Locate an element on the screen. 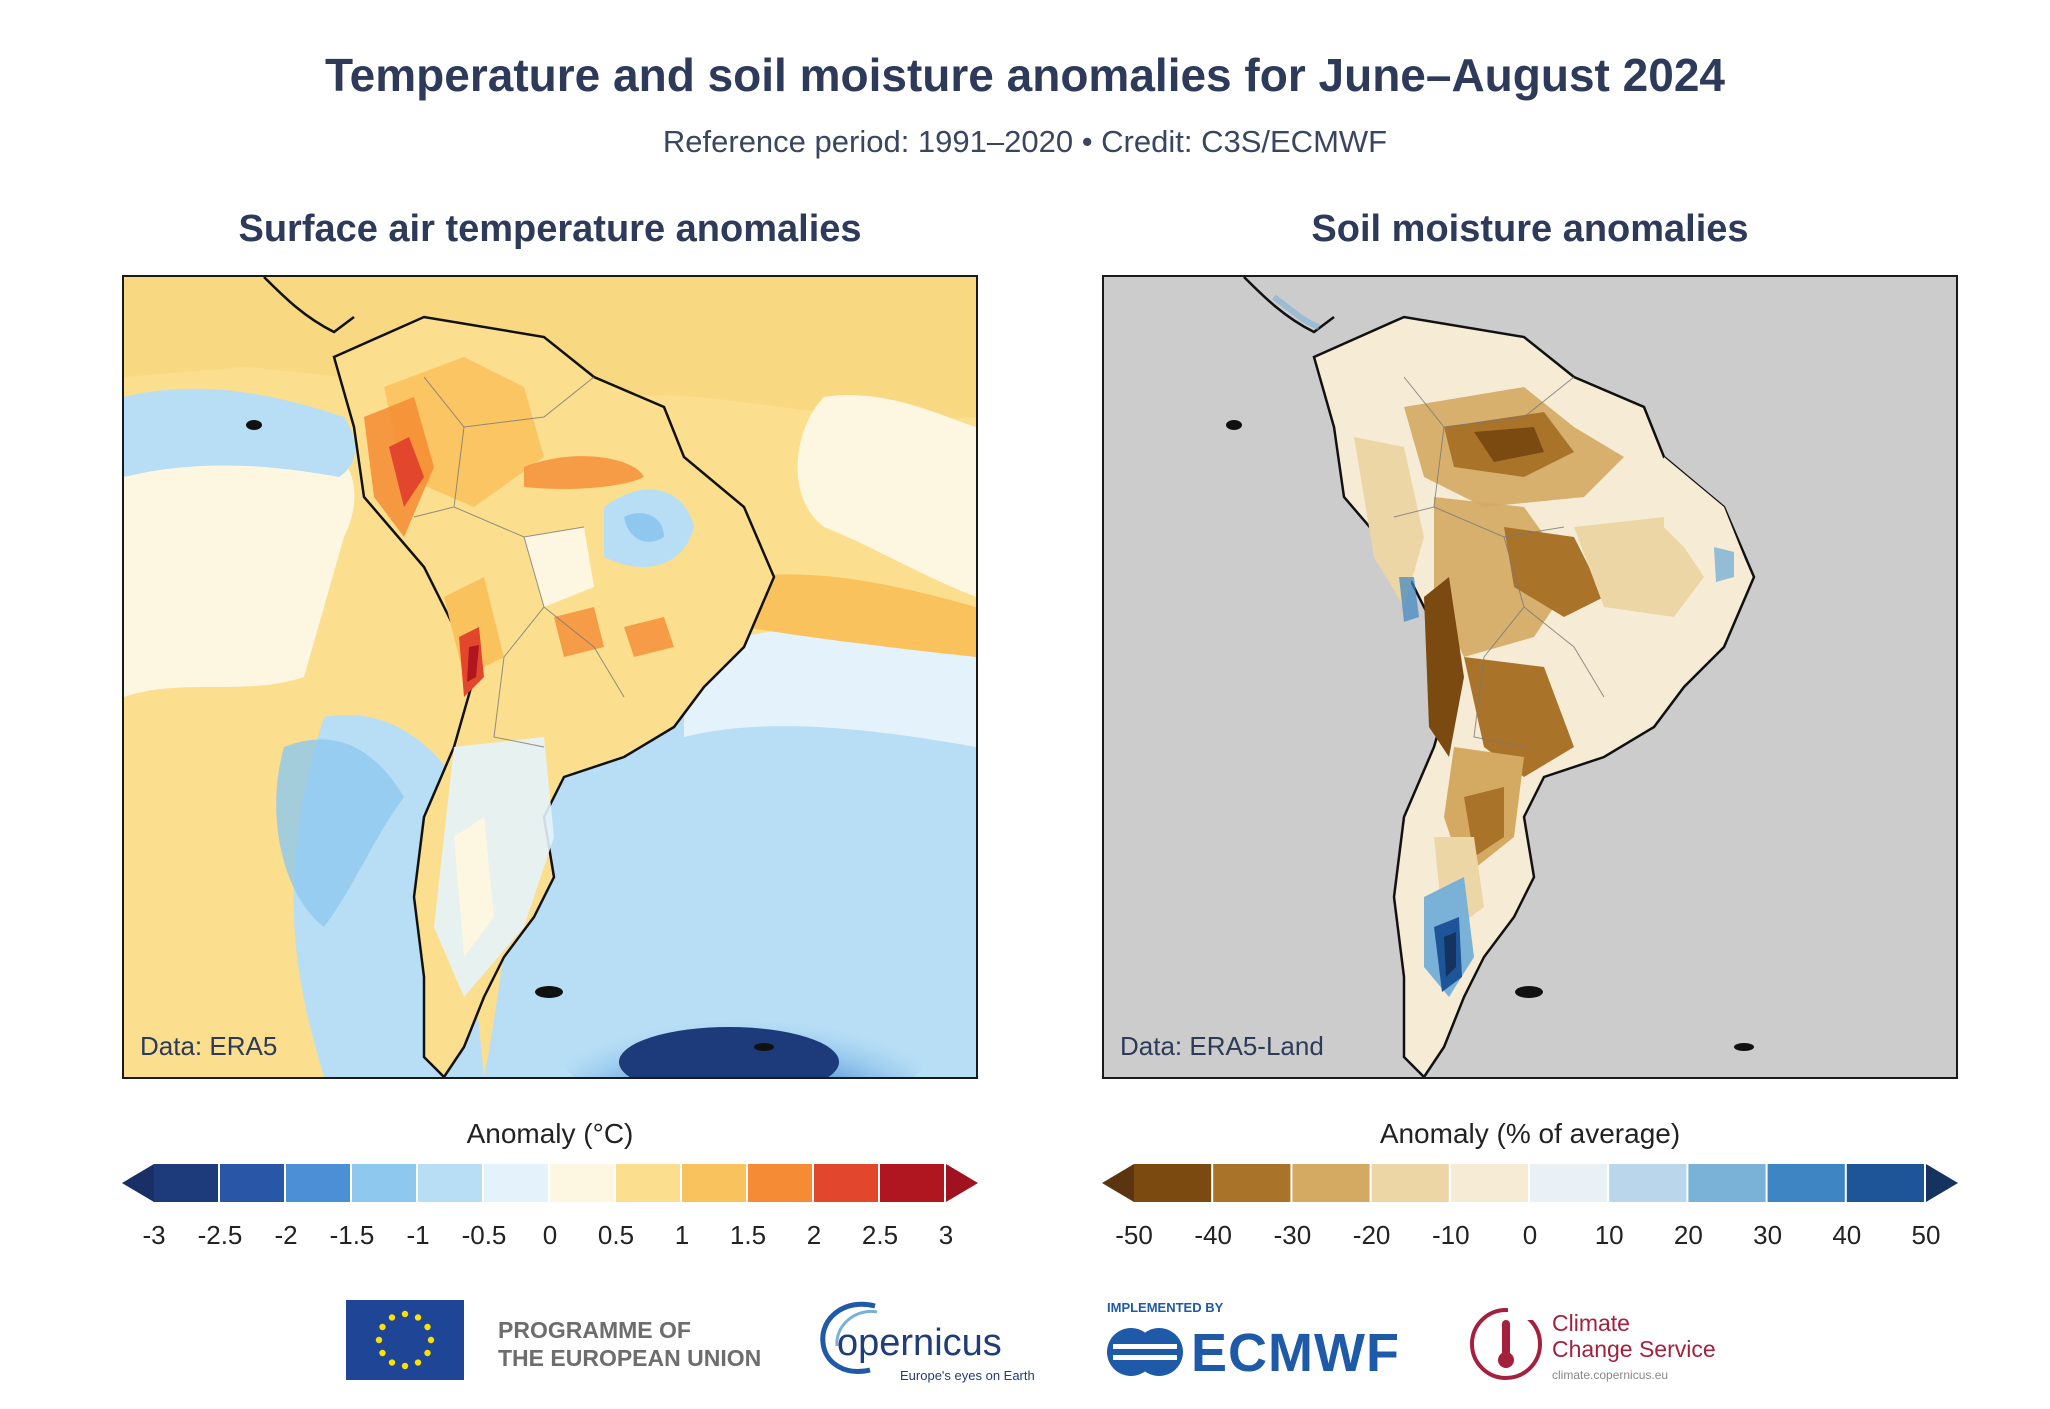 This screenshot has width=2050, height=1409. soil-colorbar-tick-label: -50 is located at coordinates (1134, 1235).